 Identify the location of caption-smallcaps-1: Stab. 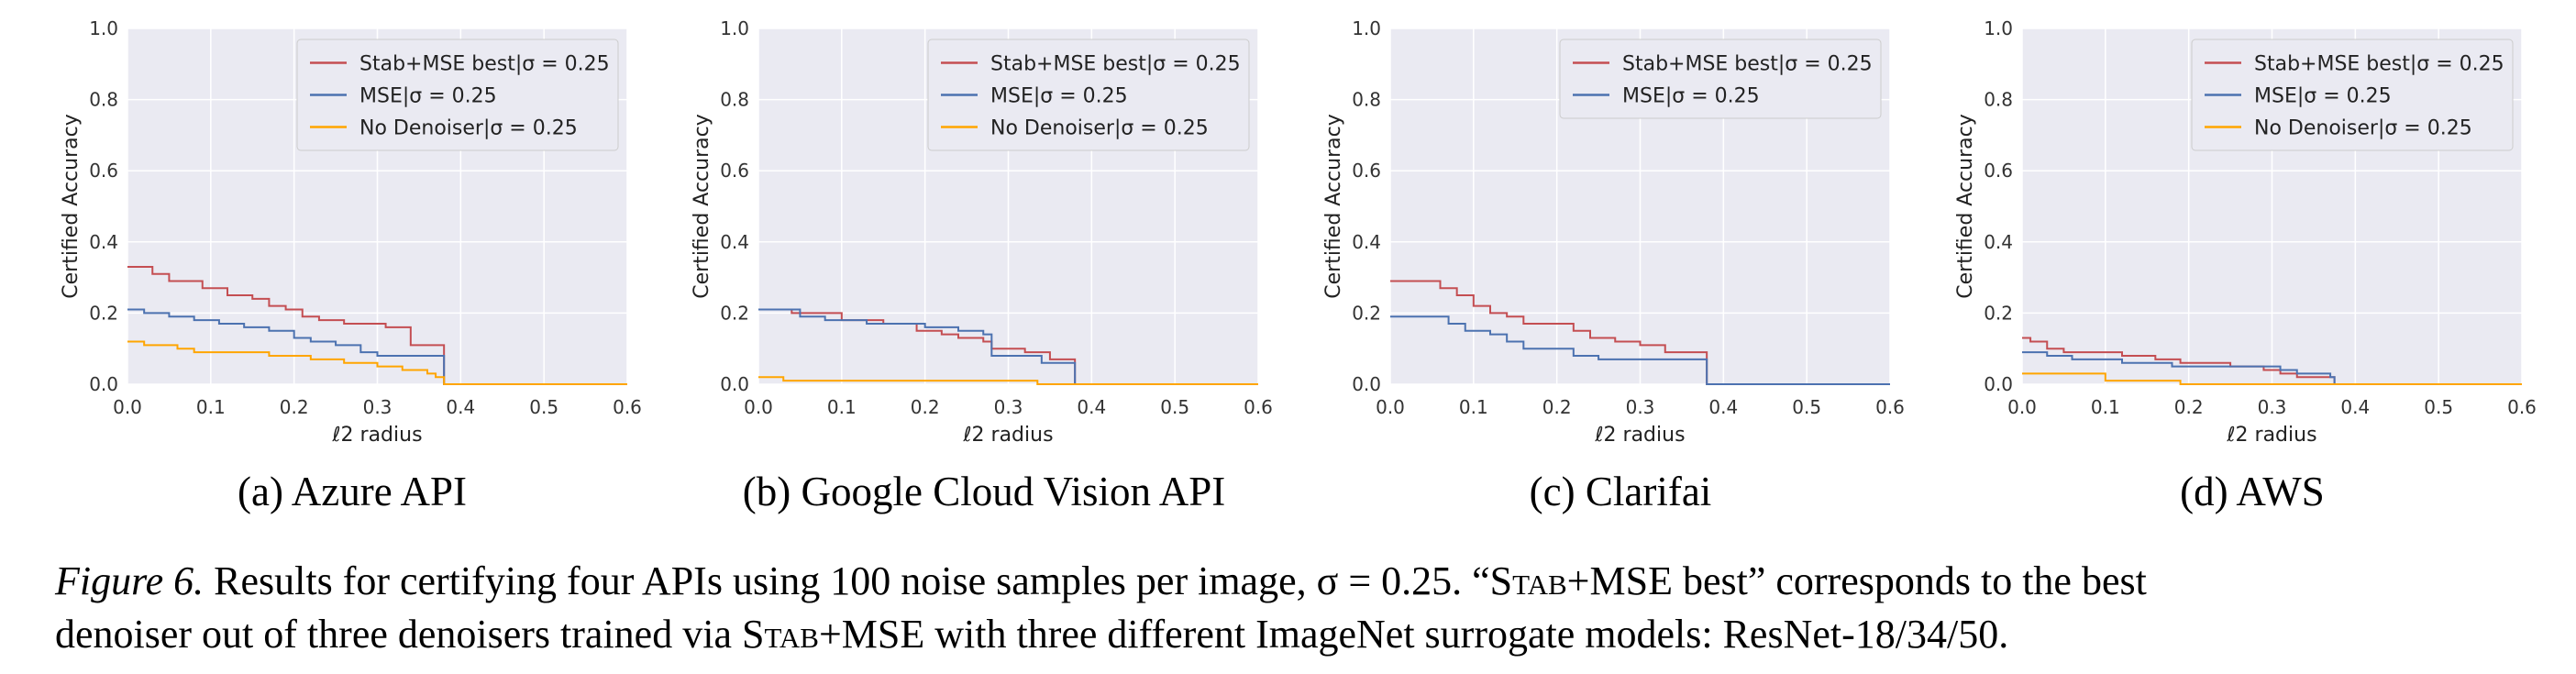
(1528, 581).